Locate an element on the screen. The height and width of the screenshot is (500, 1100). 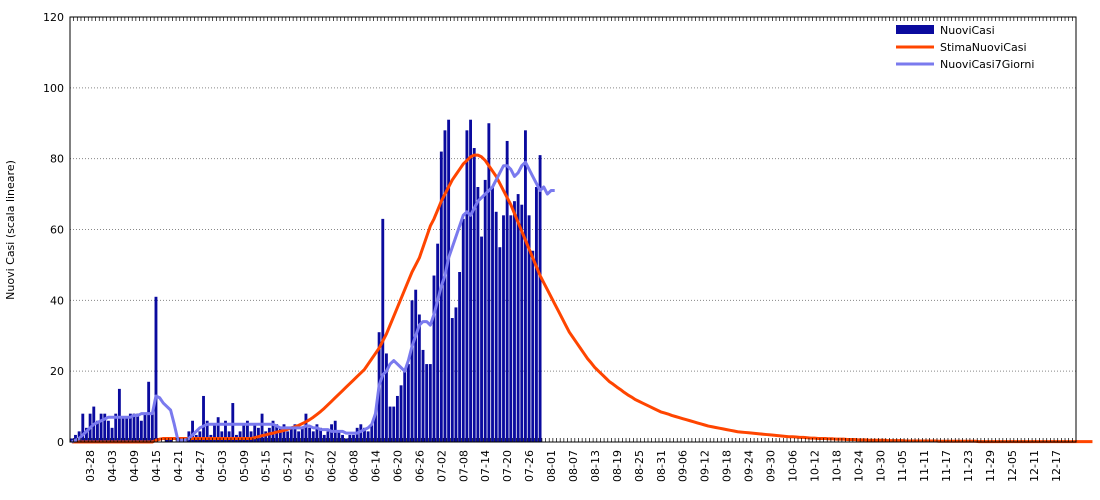
x-tick-label: 04-21 is located at coordinates (178, 466).